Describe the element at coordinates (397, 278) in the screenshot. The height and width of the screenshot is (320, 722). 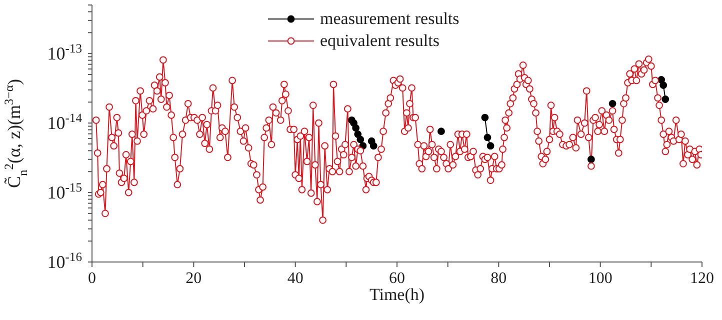
I see `x-tick-label: 60` at that location.